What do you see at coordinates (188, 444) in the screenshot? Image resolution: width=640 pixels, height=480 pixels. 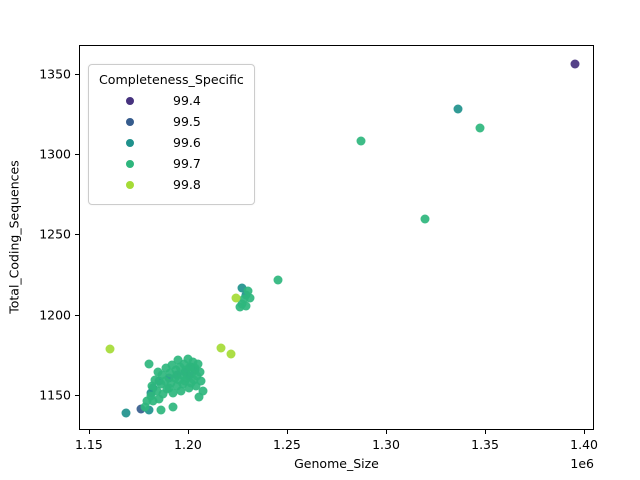 I see `x-tick-label: 1.20` at bounding box center [188, 444].